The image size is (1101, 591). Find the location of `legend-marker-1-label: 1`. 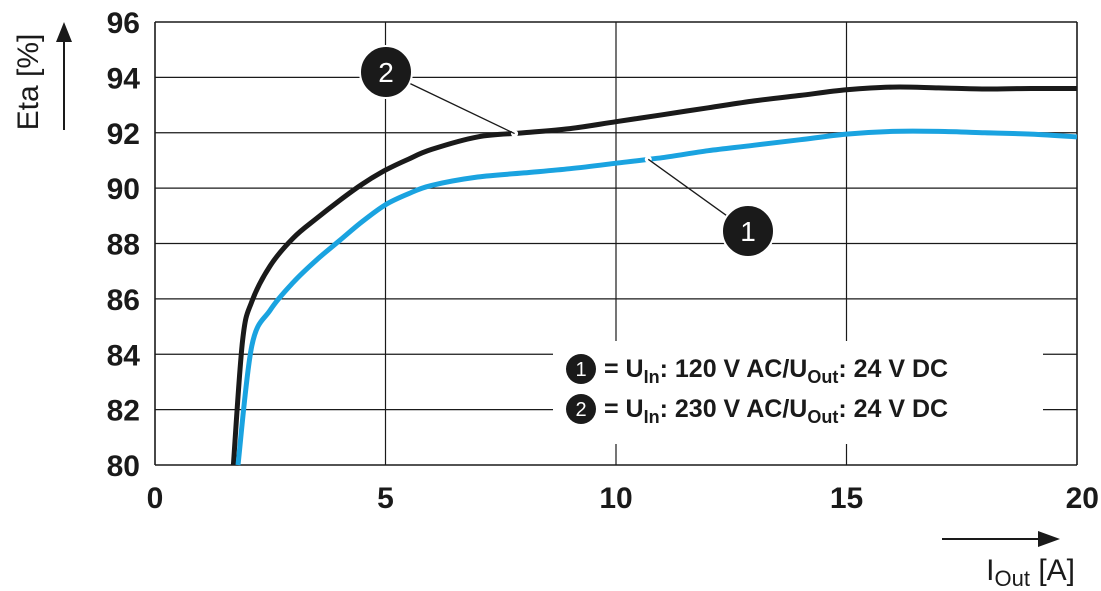

legend-marker-1-label: 1 is located at coordinates (580, 370).